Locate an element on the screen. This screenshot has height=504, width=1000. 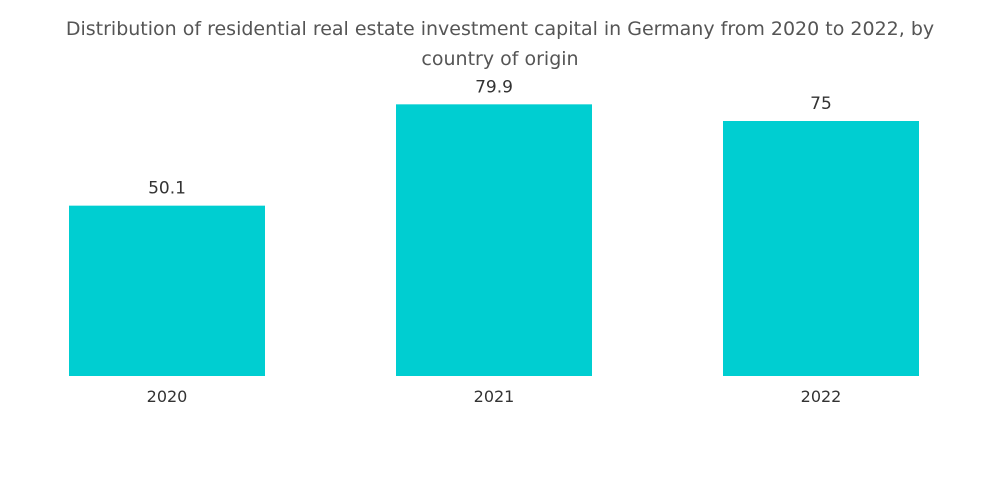
x-tick-label-2021: 2021 is located at coordinates (494, 396).